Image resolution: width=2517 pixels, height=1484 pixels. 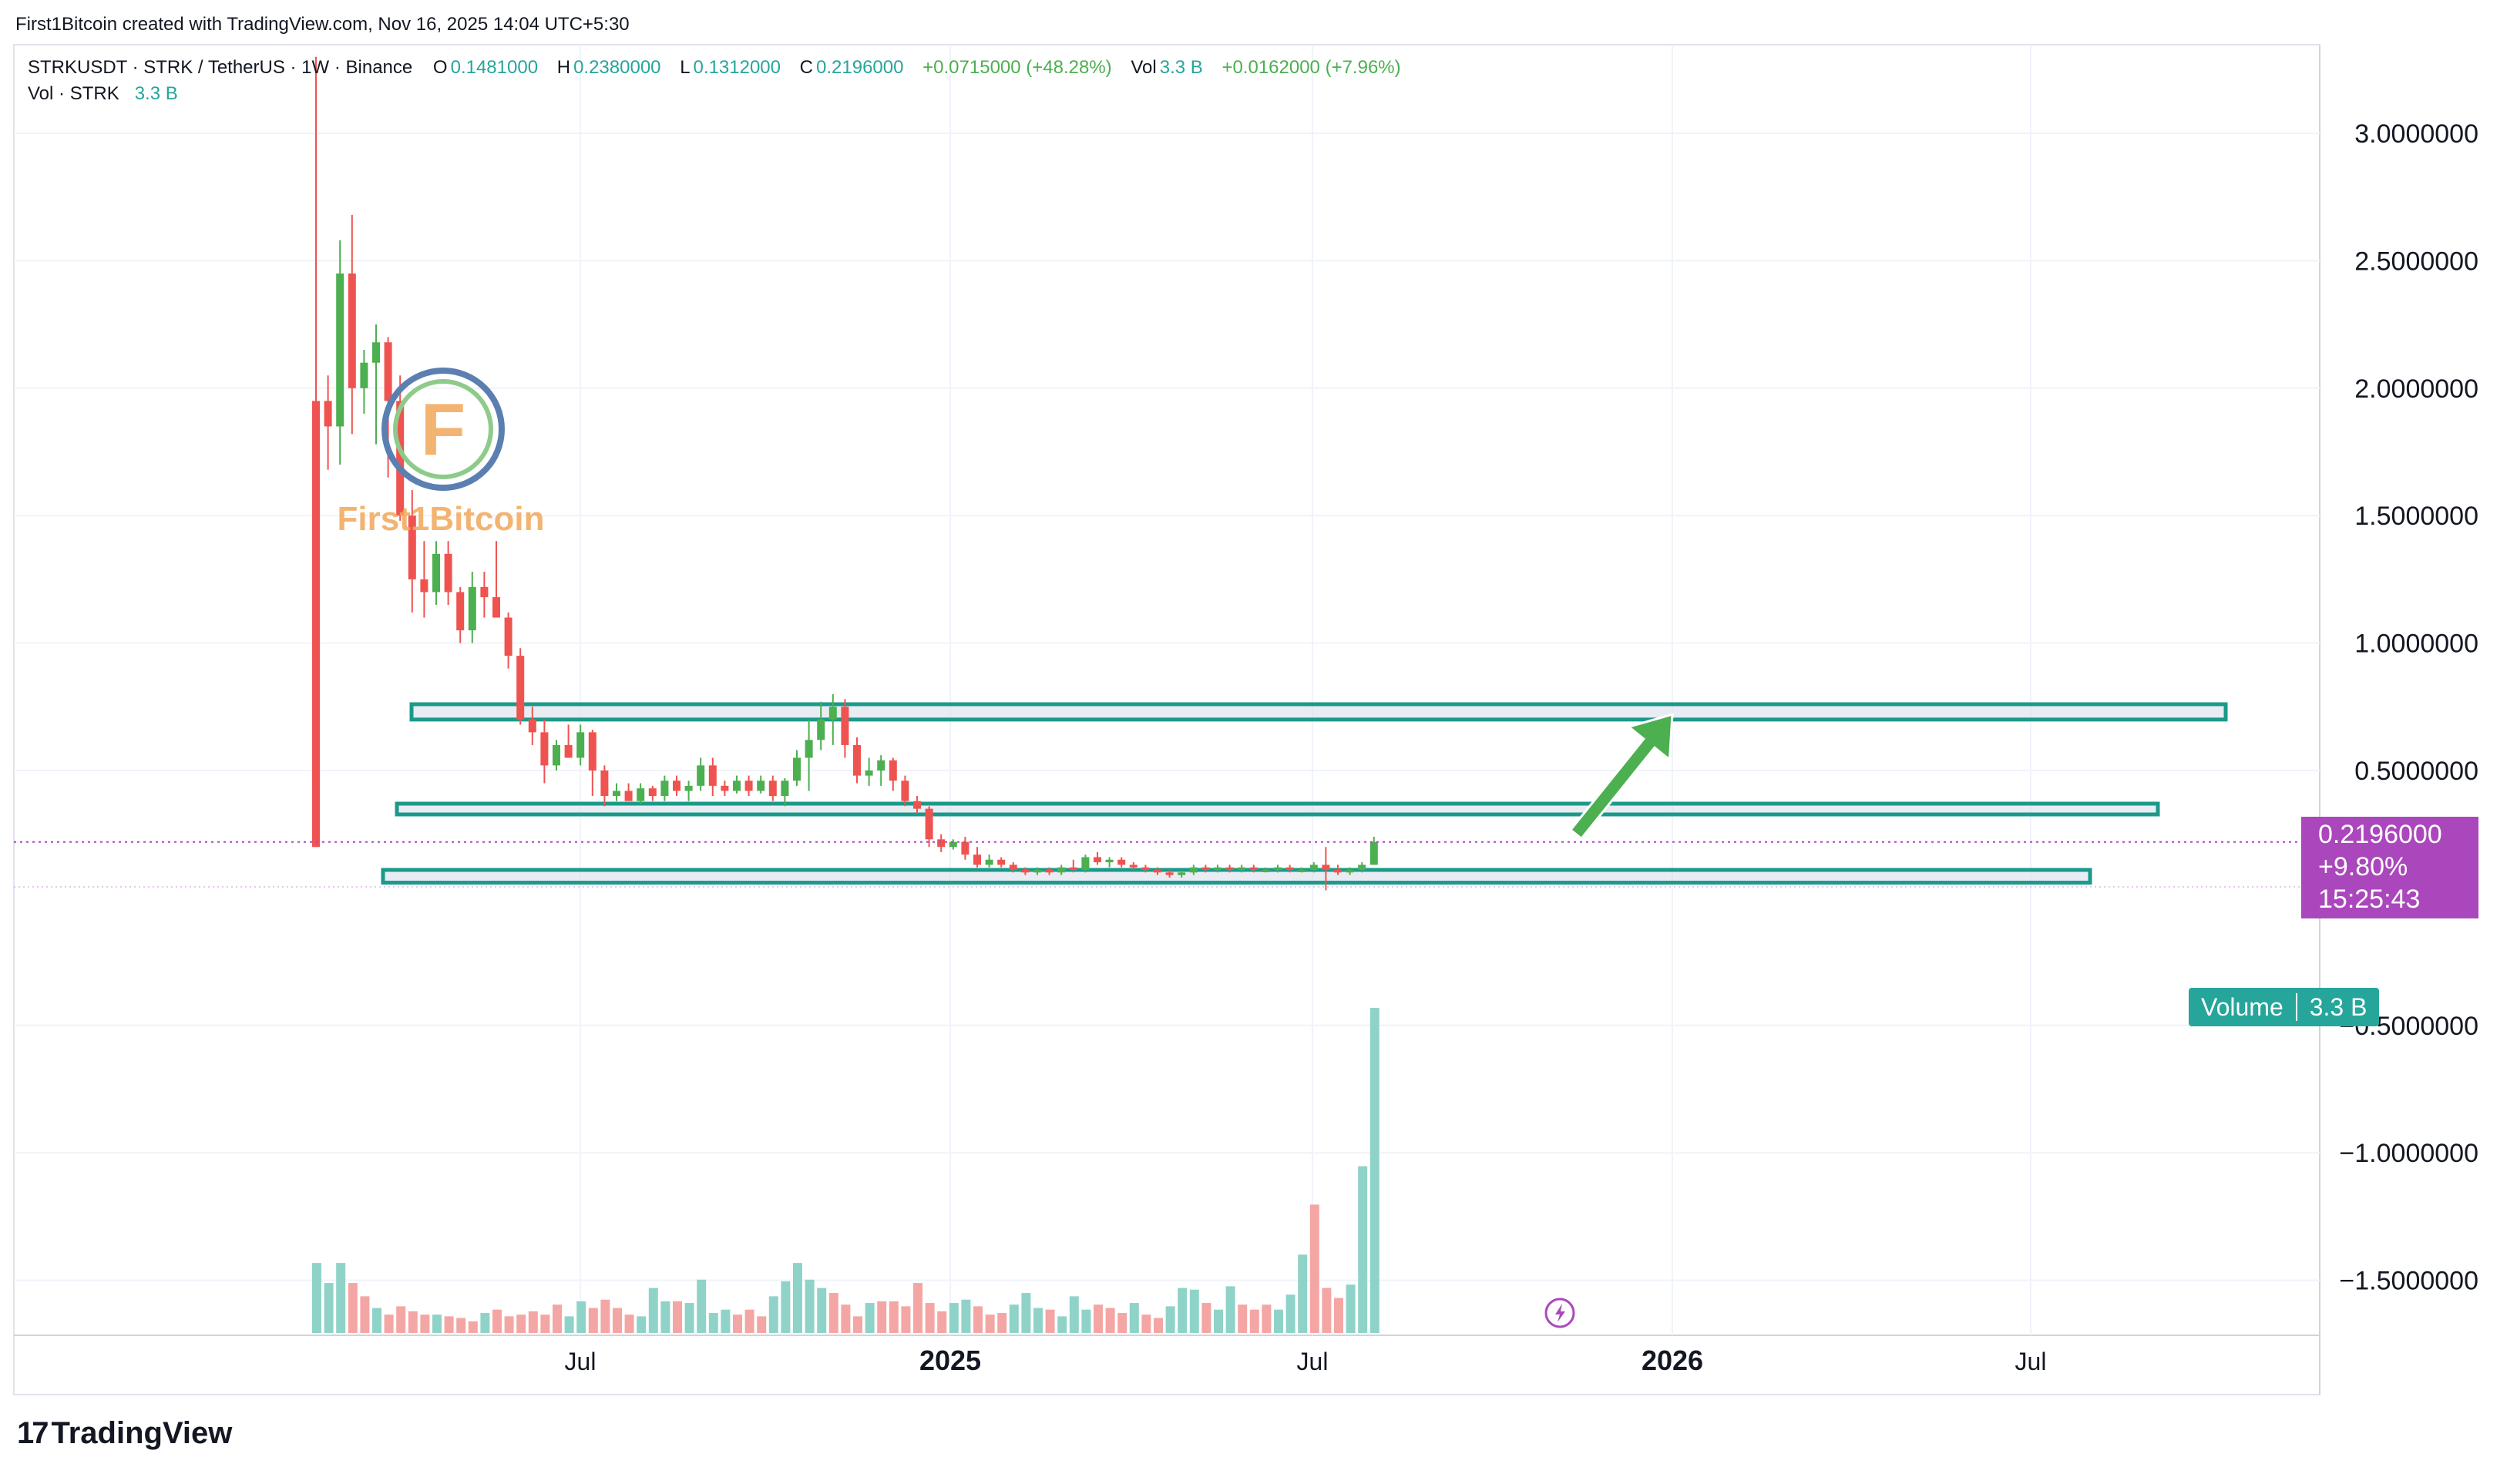 I want to click on high-label: H, so click(x=563, y=67).